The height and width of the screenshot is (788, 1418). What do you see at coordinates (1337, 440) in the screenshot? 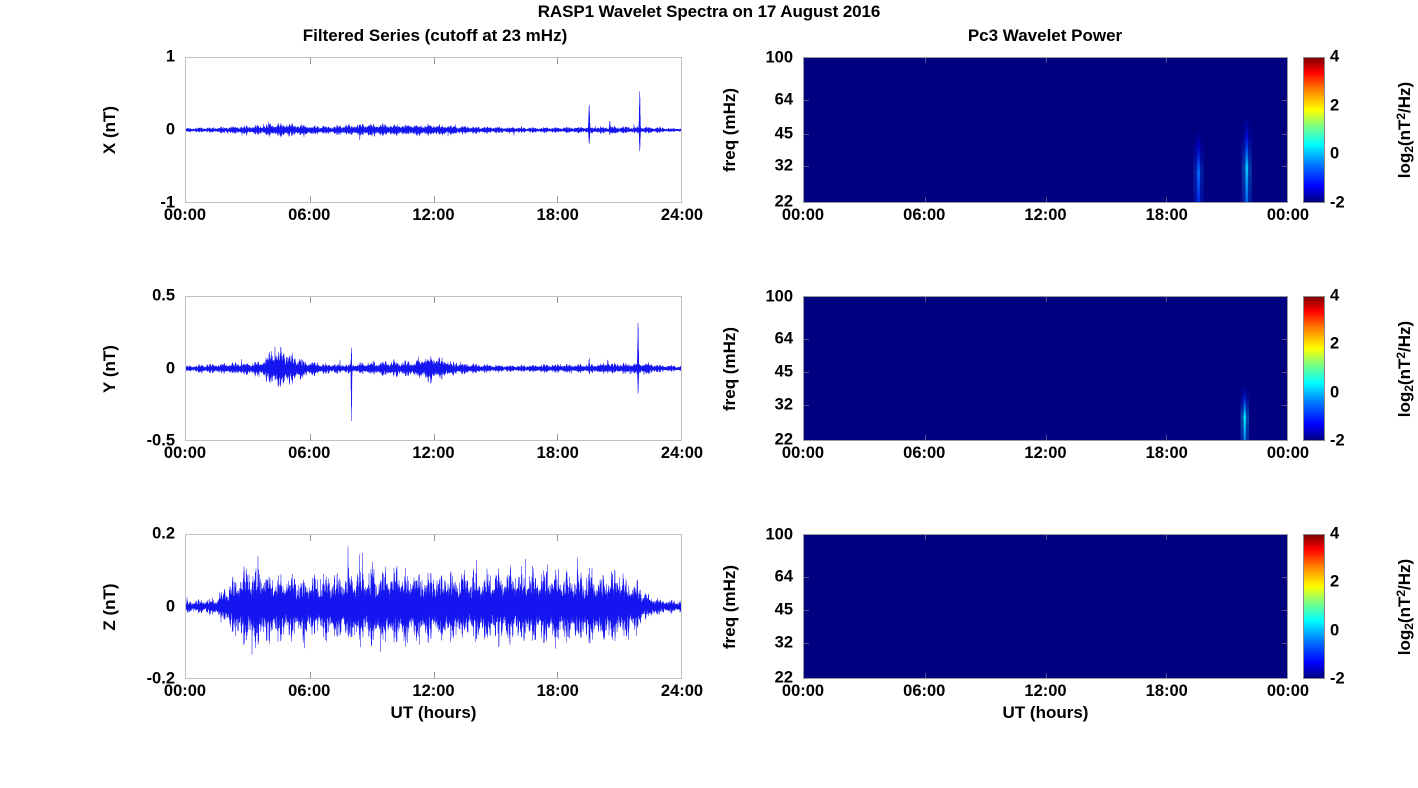
I see `colorbar-tick-label: -2` at bounding box center [1337, 440].